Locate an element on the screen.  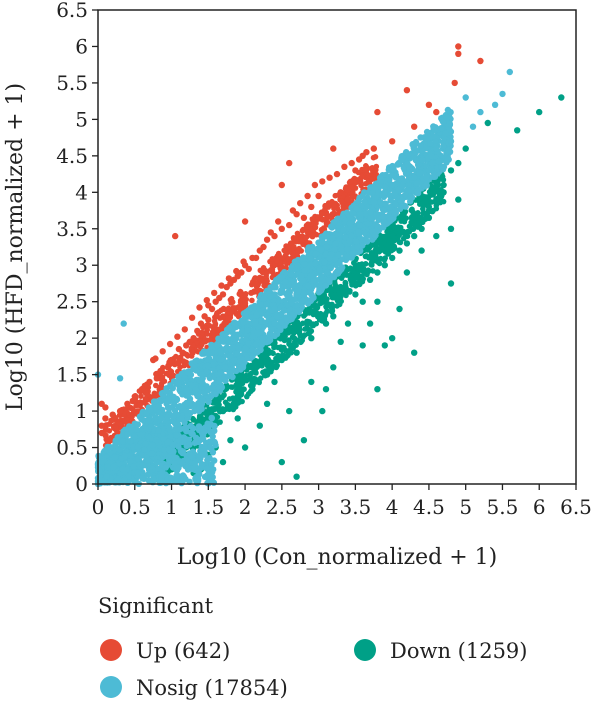
x-axis-title: Log10 (Con_normalized + 1) is located at coordinates (337, 557).